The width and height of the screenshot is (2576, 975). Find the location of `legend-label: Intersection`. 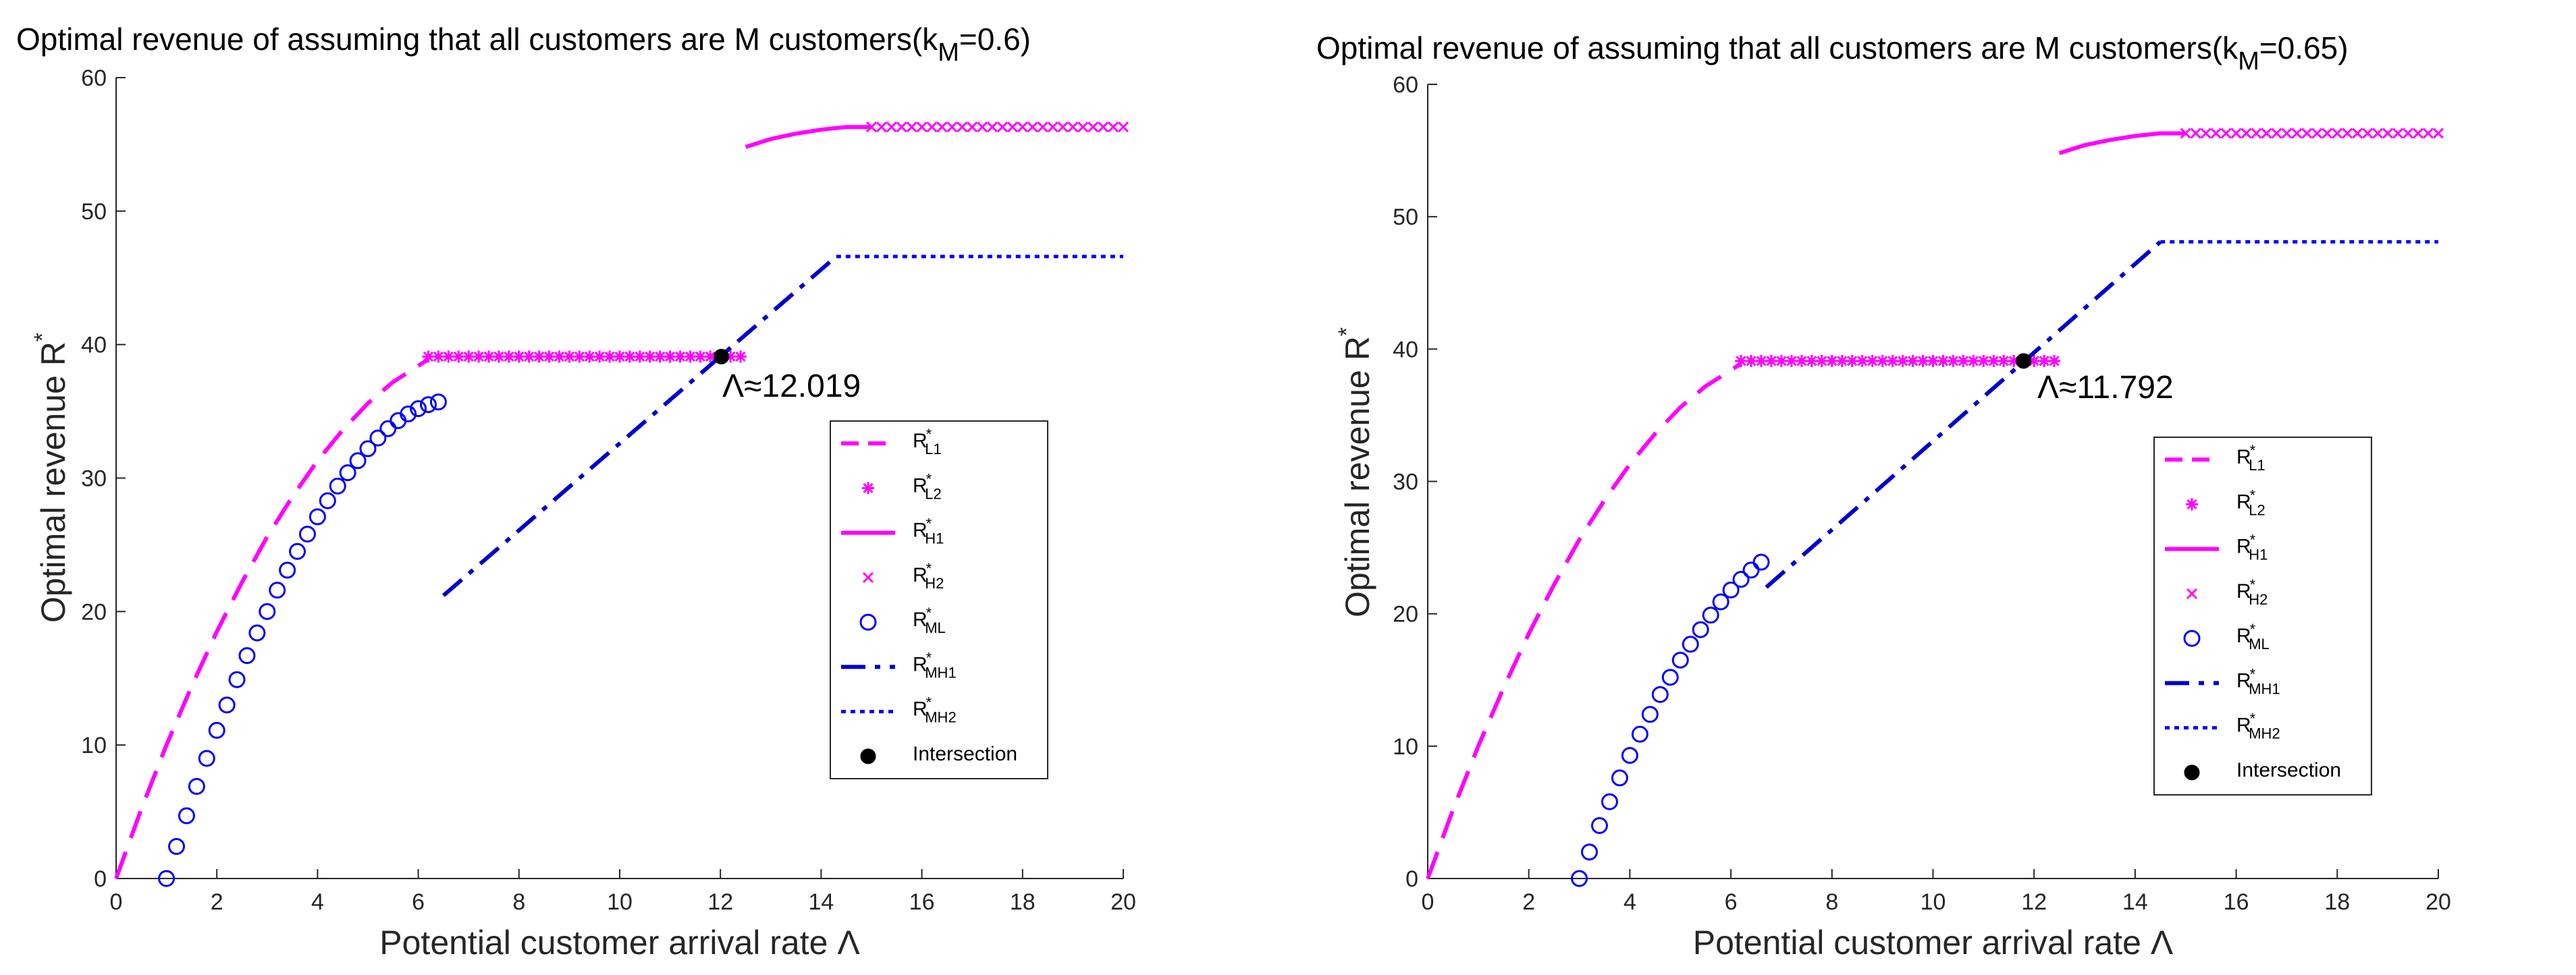

legend-label: Intersection is located at coordinates (965, 754).